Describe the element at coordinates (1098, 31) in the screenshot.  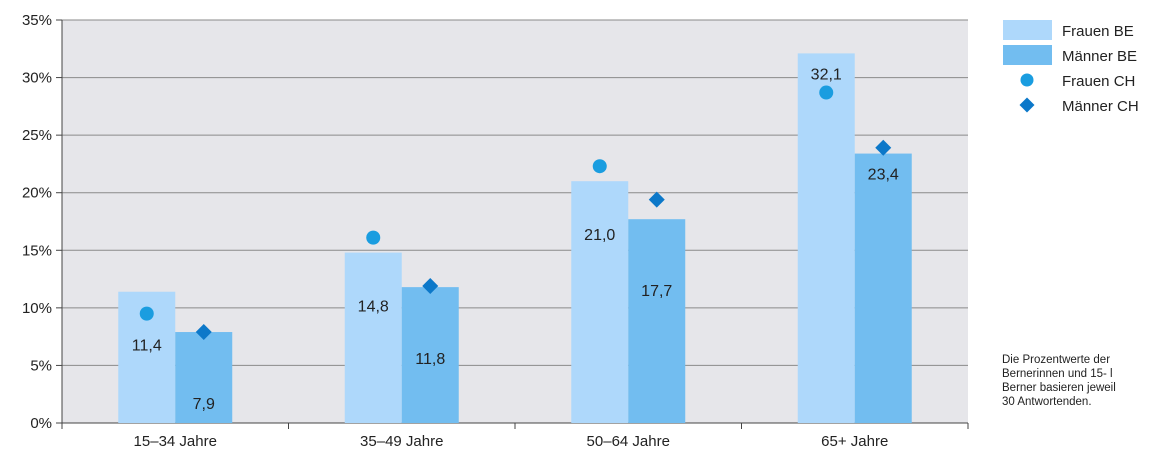
I see `legend-label: Frauen BE` at that location.